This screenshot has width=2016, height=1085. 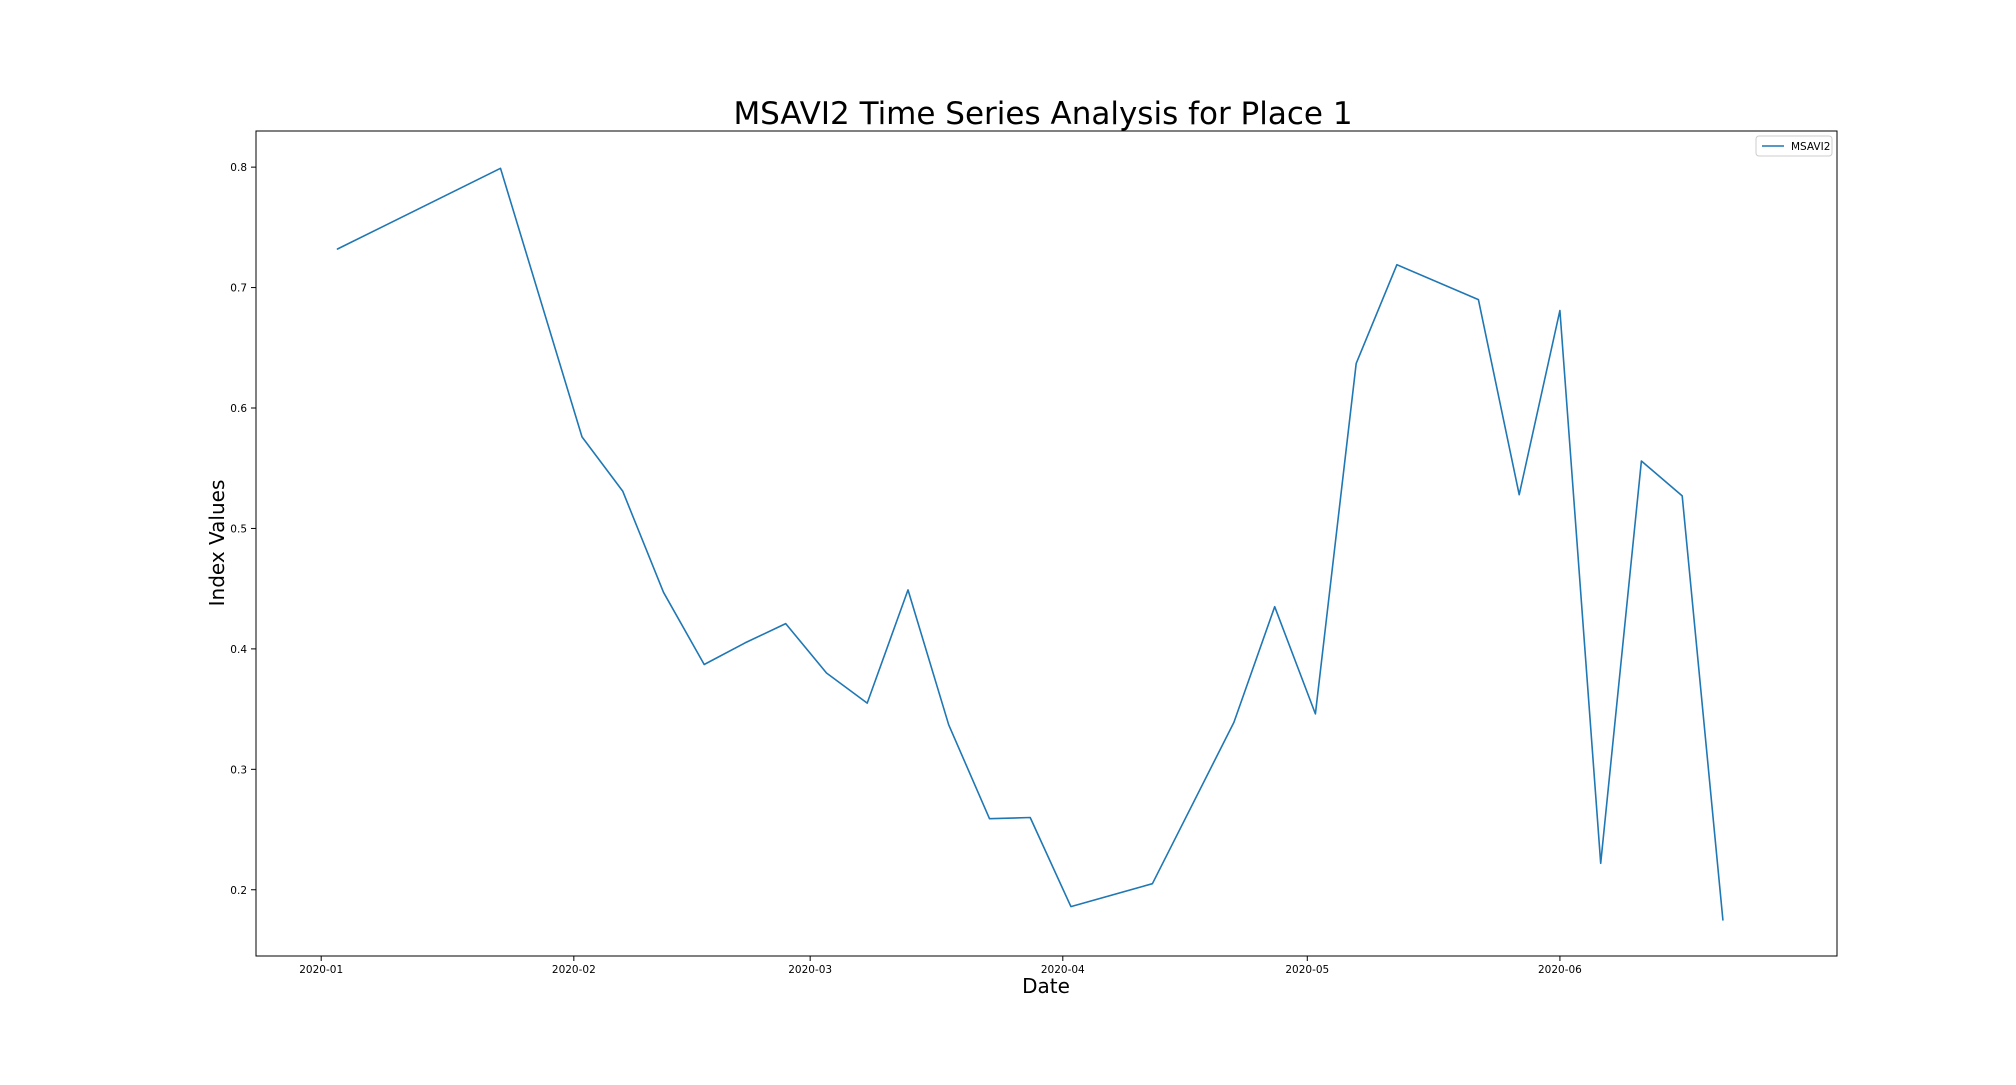 What do you see at coordinates (1042, 114) in the screenshot?
I see `chart-title: MSAVI2 Time Series Analysis for Place 1` at bounding box center [1042, 114].